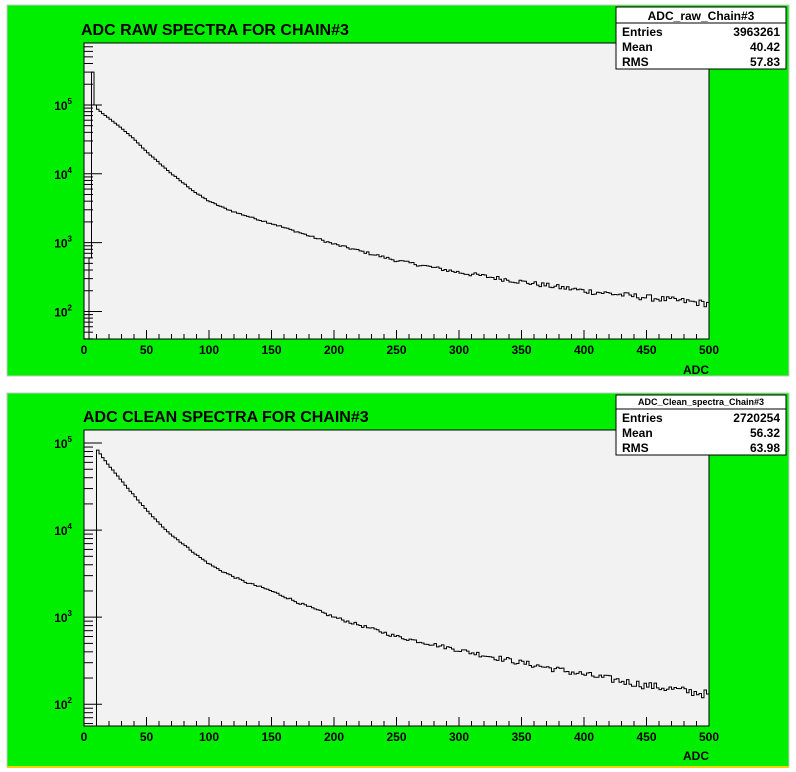 This screenshot has height=772, width=796. What do you see at coordinates (765, 62) in the screenshot?
I see `upper-stats-rms-value: 57.83` at bounding box center [765, 62].